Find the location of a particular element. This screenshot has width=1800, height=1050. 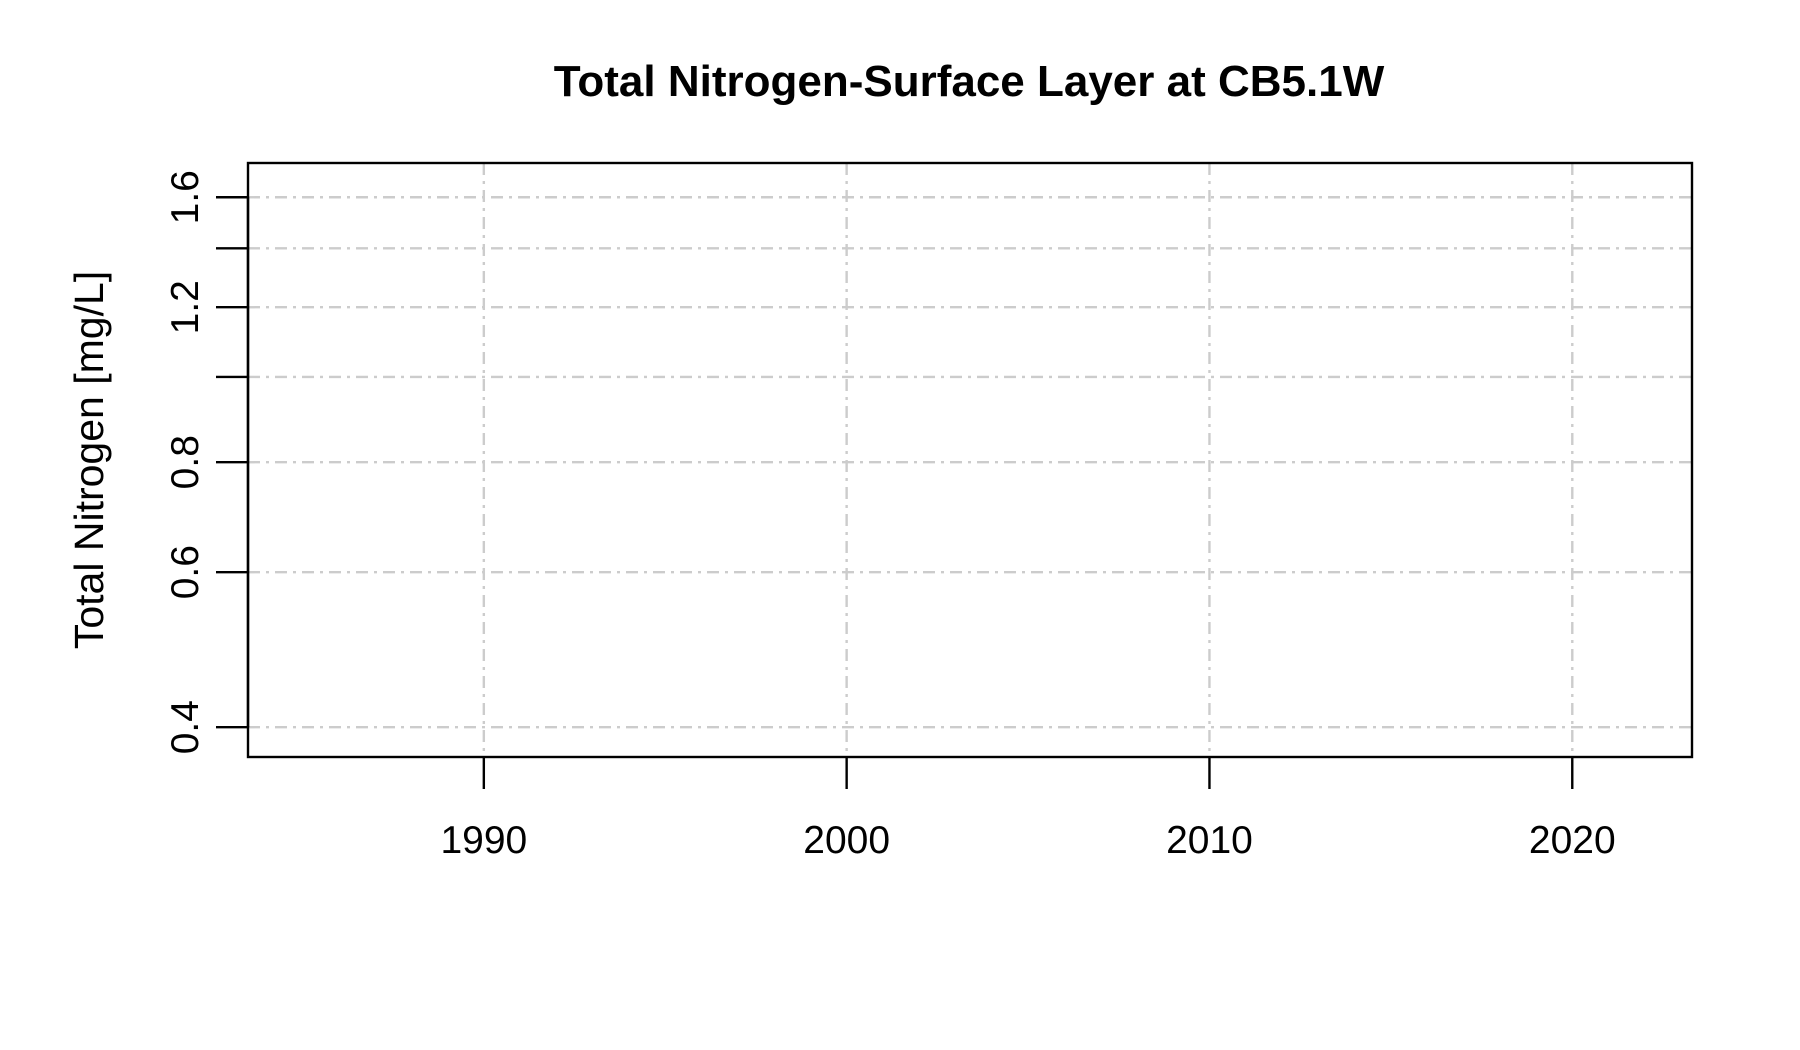

x-tick-label: 2010 is located at coordinates (1209, 840).